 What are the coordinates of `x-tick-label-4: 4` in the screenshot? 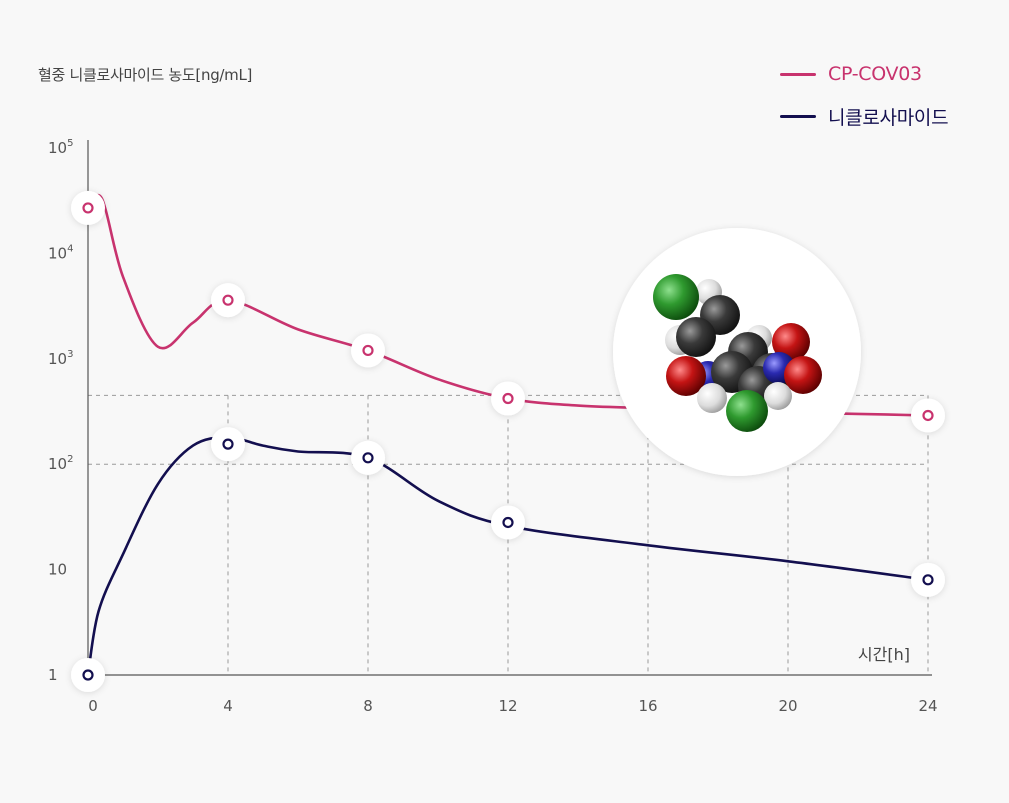 It's located at (228, 706).